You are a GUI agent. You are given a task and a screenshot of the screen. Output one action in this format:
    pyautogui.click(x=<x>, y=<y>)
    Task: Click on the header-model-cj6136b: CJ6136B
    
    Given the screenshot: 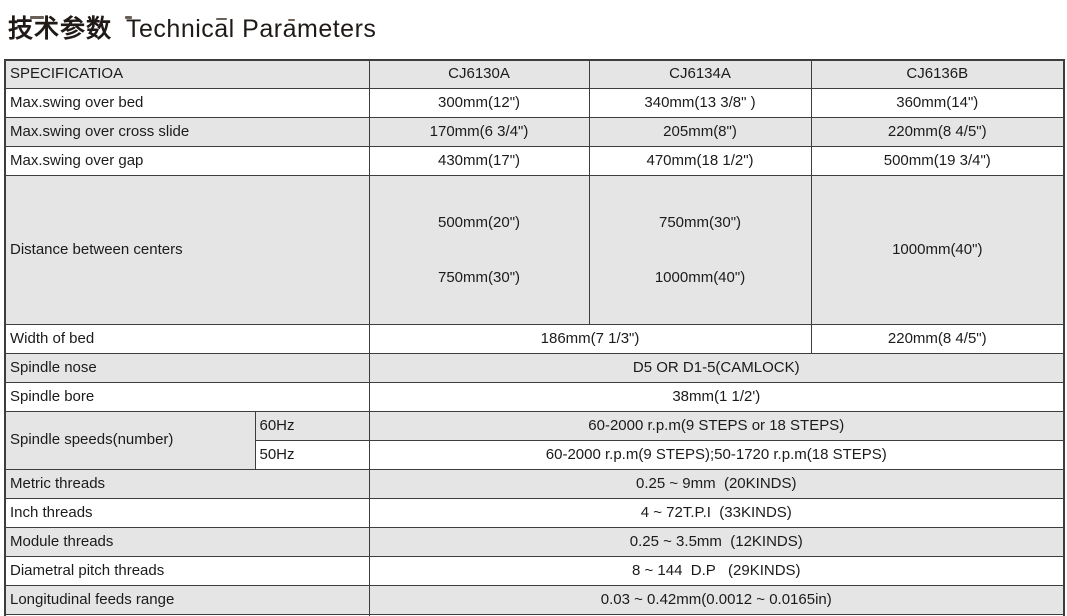 What is the action you would take?
    pyautogui.click(x=937, y=74)
    